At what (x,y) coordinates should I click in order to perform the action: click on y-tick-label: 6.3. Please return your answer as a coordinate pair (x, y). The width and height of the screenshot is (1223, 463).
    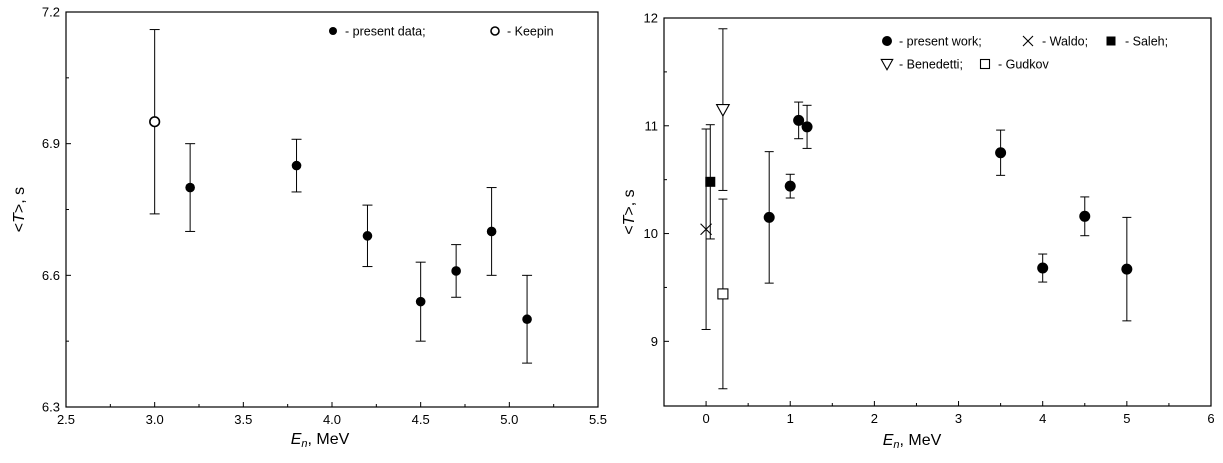
    Looking at the image, I should click on (51, 407).